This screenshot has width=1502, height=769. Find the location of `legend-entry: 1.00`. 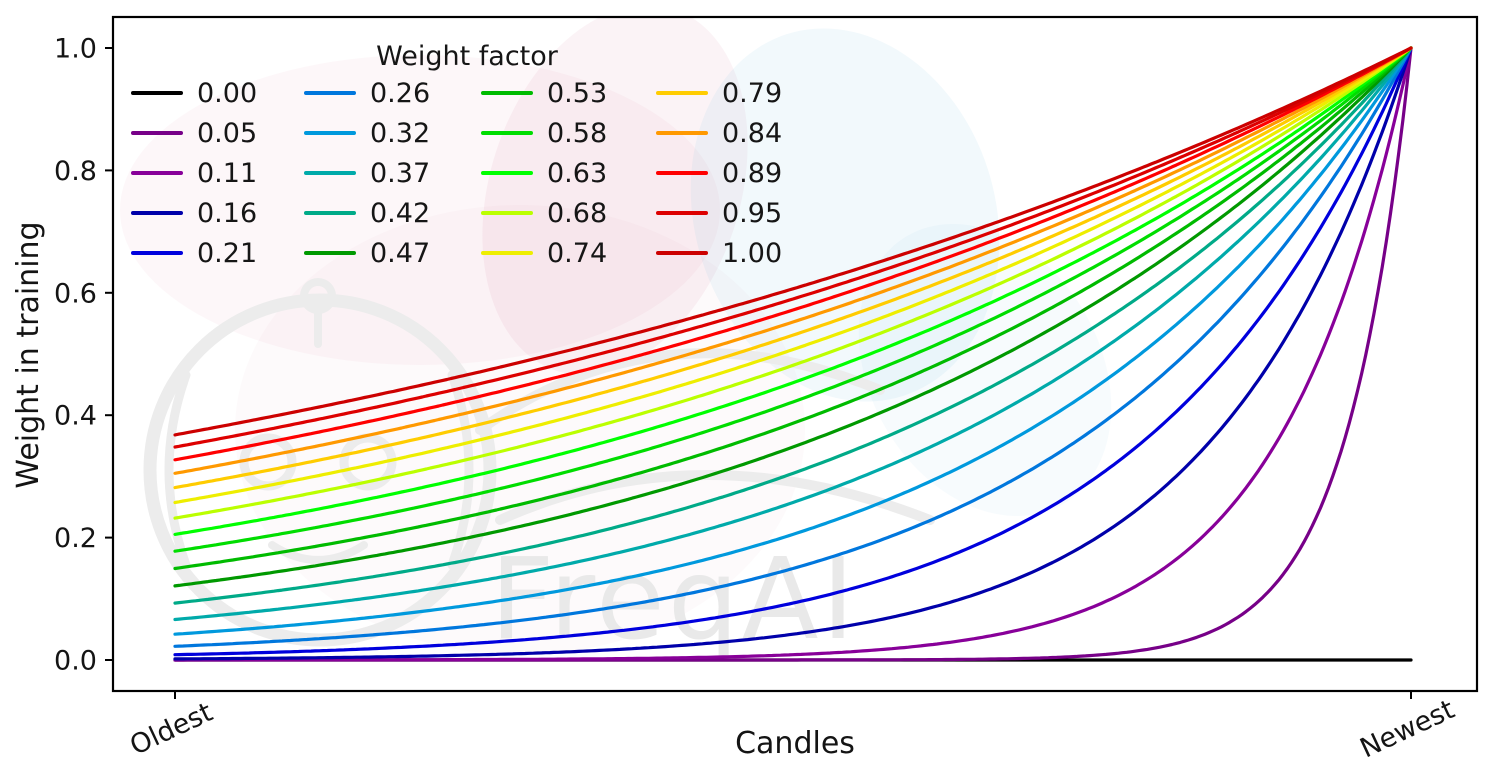

legend-entry: 1.00 is located at coordinates (726, 253).